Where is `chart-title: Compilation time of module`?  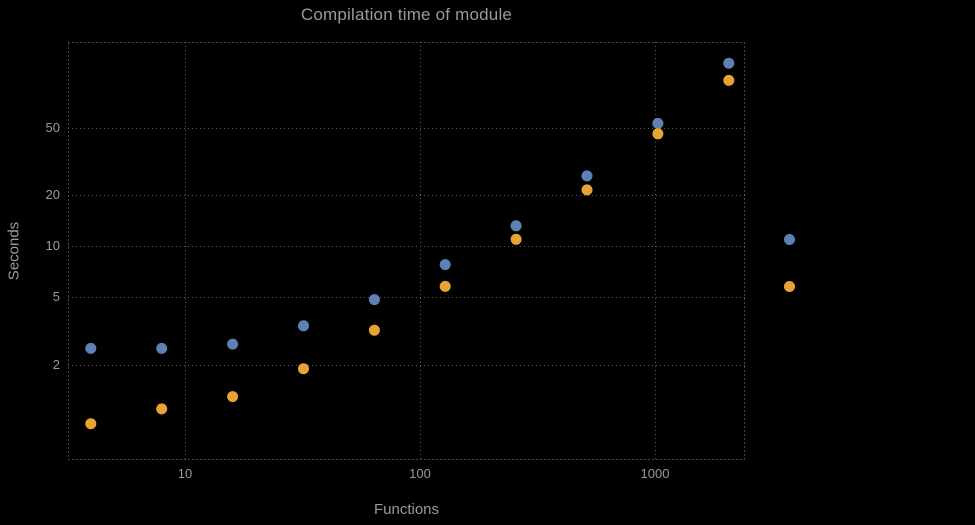 chart-title: Compilation time of module is located at coordinates (406, 14).